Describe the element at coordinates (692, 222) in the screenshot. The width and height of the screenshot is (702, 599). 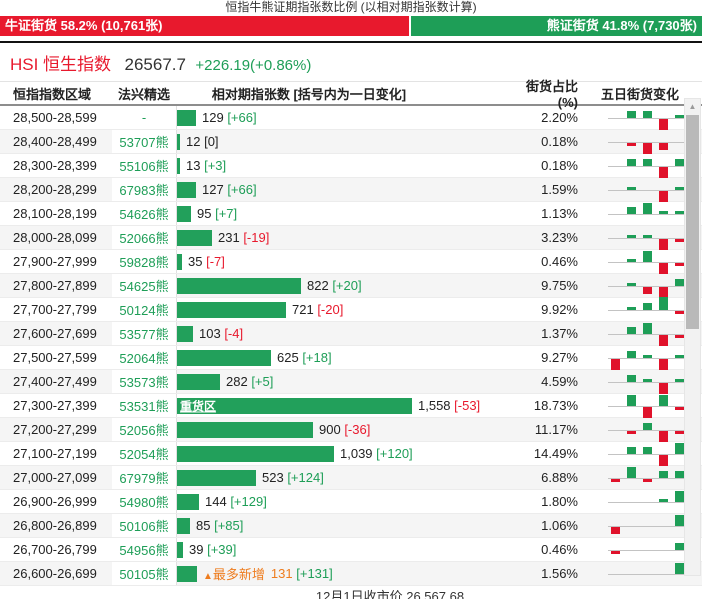
I see `scroll-thumb` at that location.